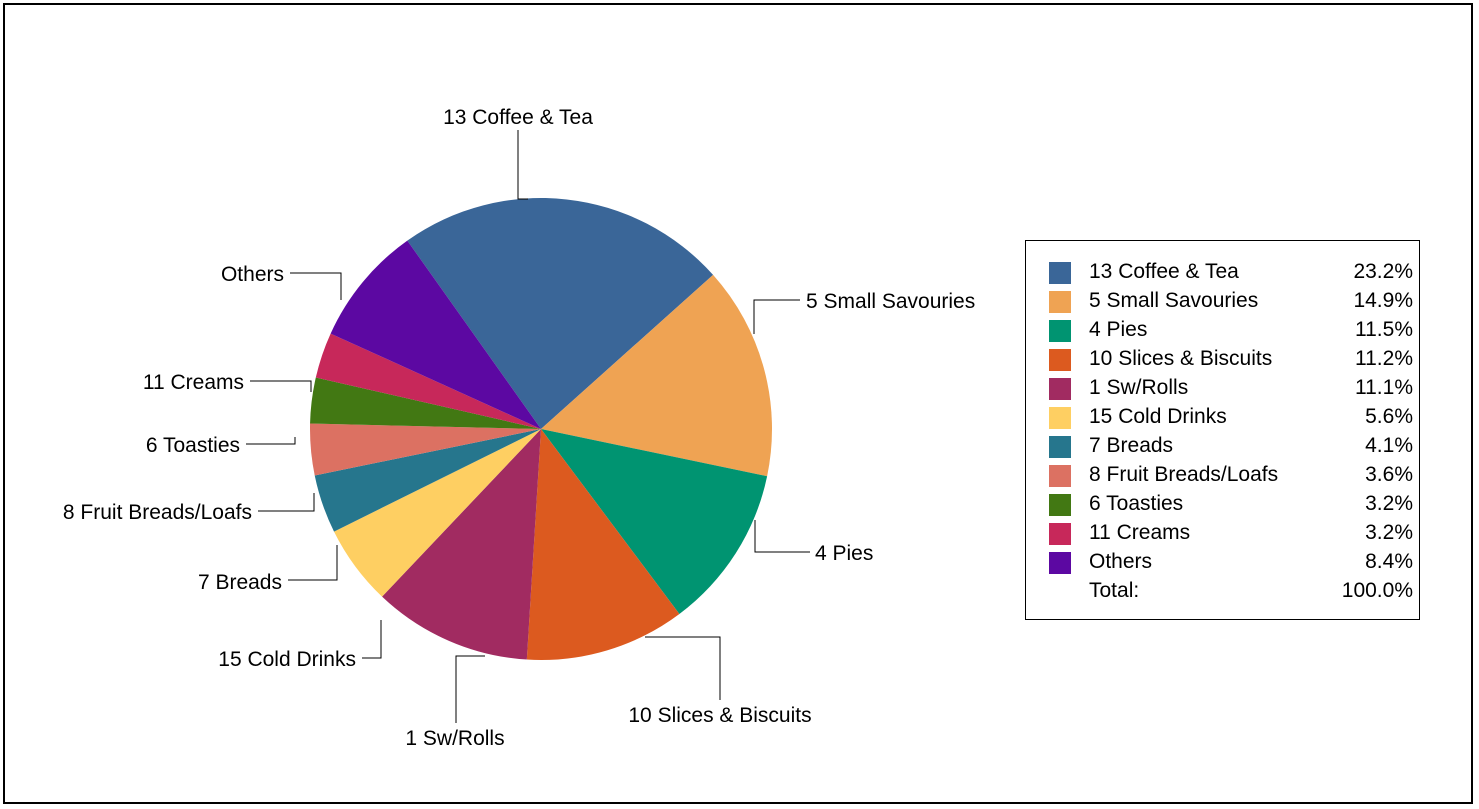  Describe the element at coordinates (1389, 416) in the screenshot. I see `legend-item-percent: 5.6%` at that location.